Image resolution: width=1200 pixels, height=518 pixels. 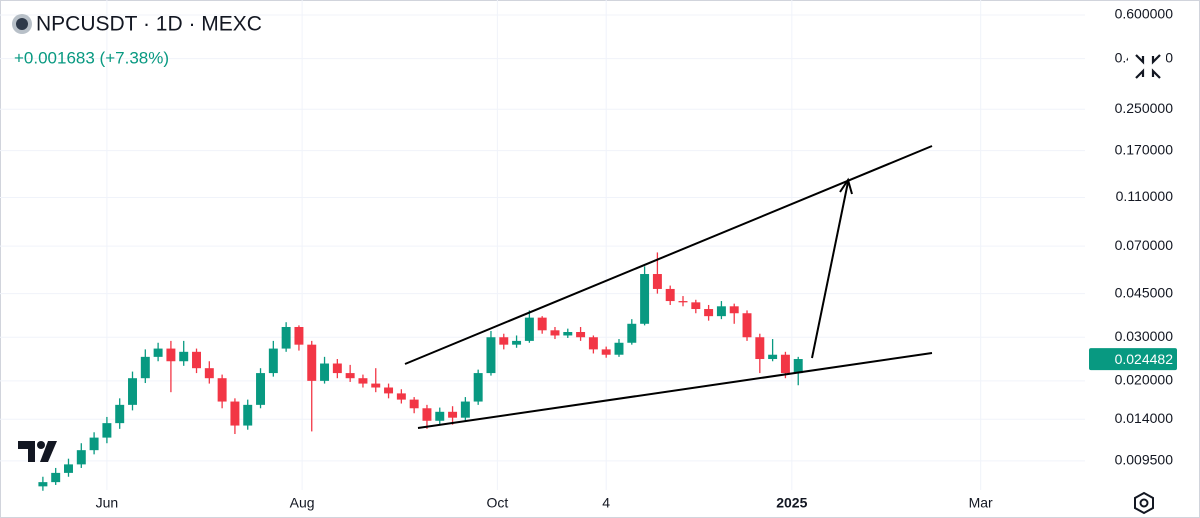 What do you see at coordinates (497, 503) in the screenshot?
I see `x-tick-label: Oct` at bounding box center [497, 503].